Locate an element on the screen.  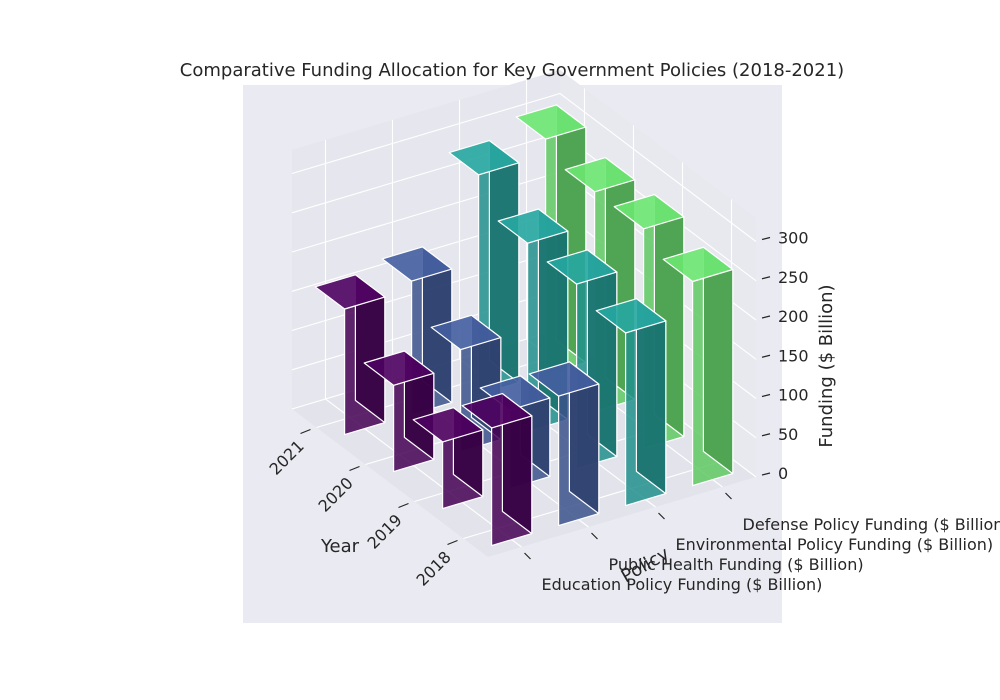
z-tick-label: 300 is located at coordinates (793, 238).